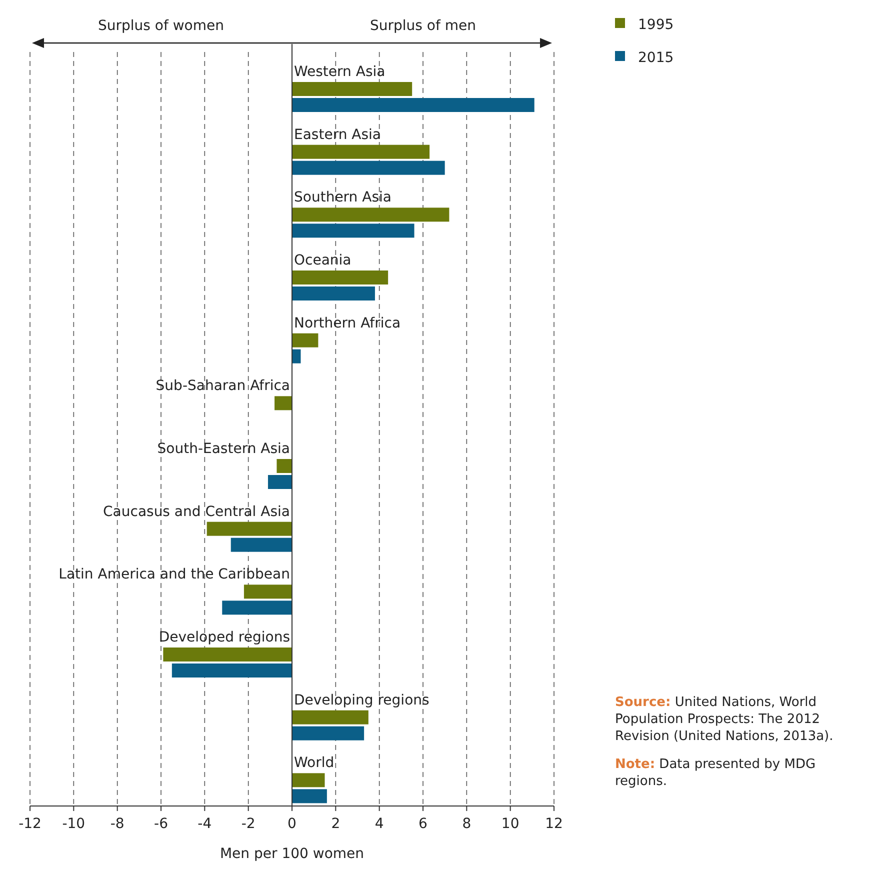  What do you see at coordinates (223, 449) in the screenshot?
I see `y-tick-label: South-Eastern Asia` at bounding box center [223, 449].